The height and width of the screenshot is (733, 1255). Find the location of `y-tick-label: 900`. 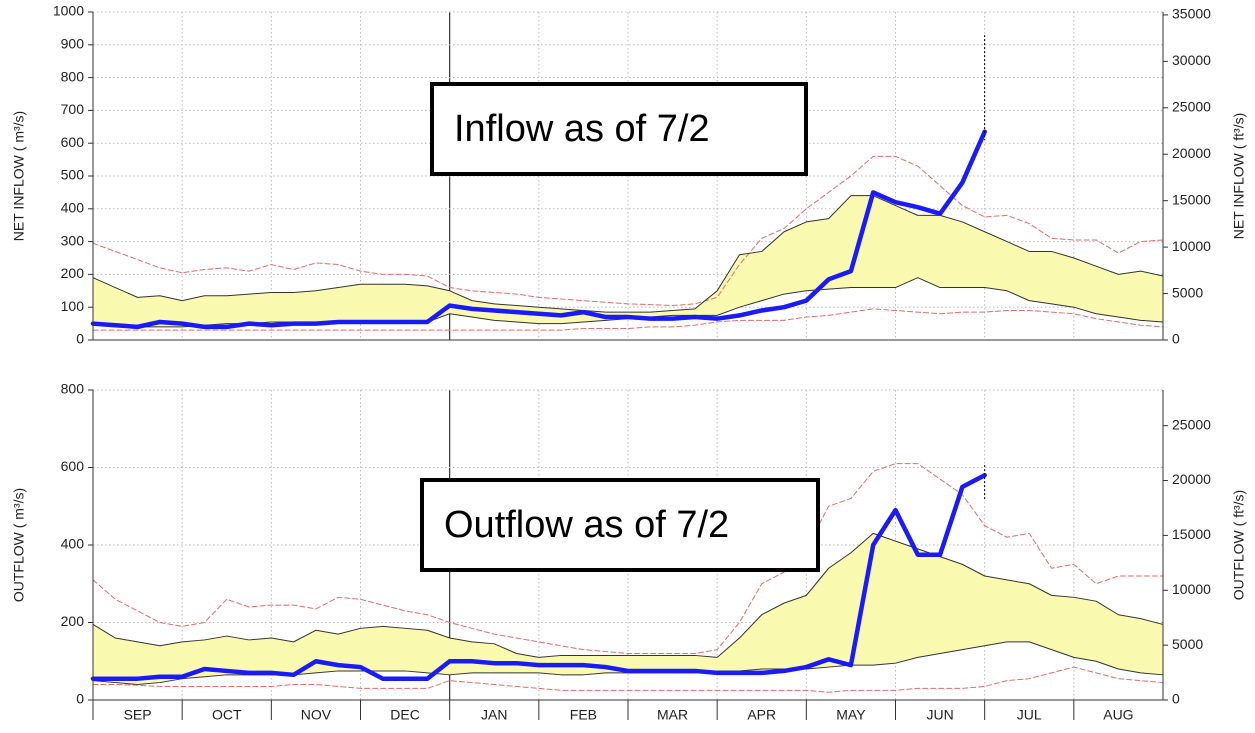

y-tick-label: 900 is located at coordinates (73, 44).